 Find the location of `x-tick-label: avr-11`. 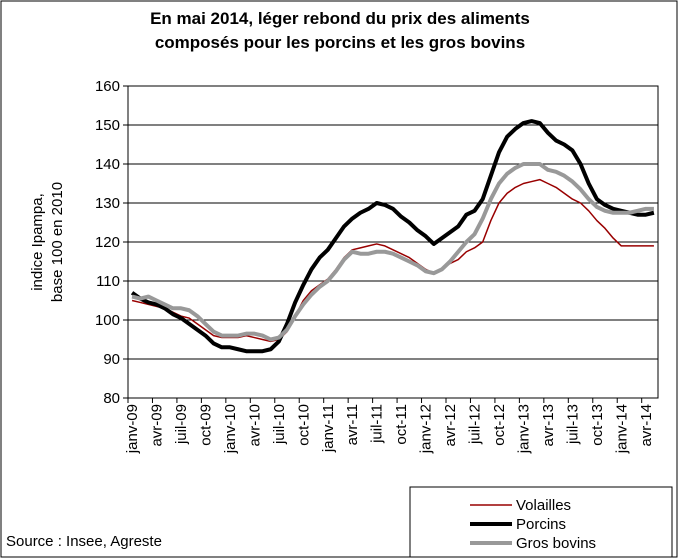

x-tick-label: avr-11 is located at coordinates (352, 424).